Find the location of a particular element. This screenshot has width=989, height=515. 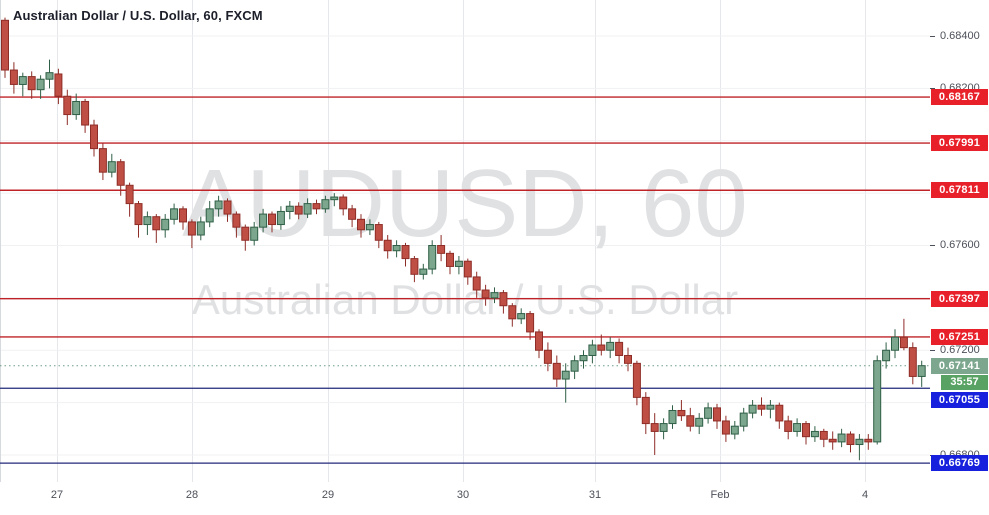

price-tick-label: 0.67200 is located at coordinates (960, 349).